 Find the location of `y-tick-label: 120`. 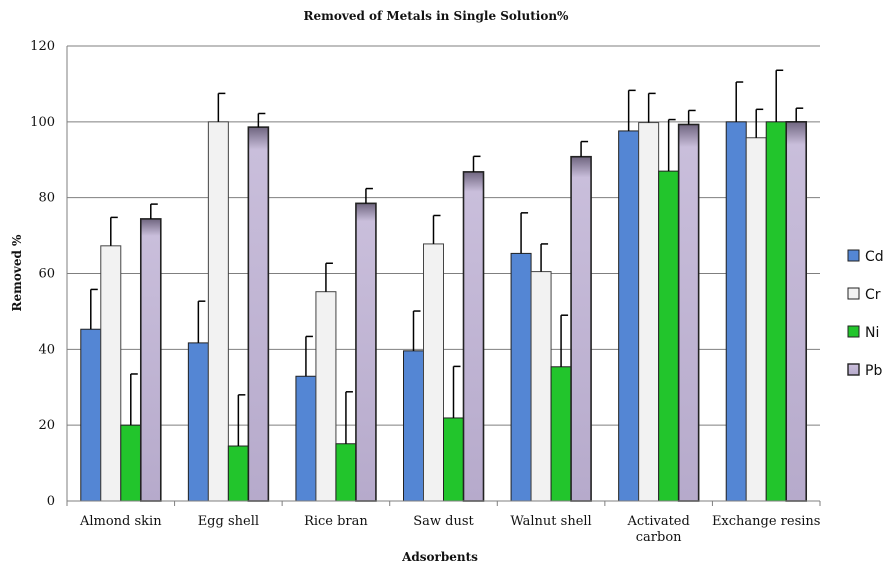

y-tick-label: 120 is located at coordinates (42, 46).